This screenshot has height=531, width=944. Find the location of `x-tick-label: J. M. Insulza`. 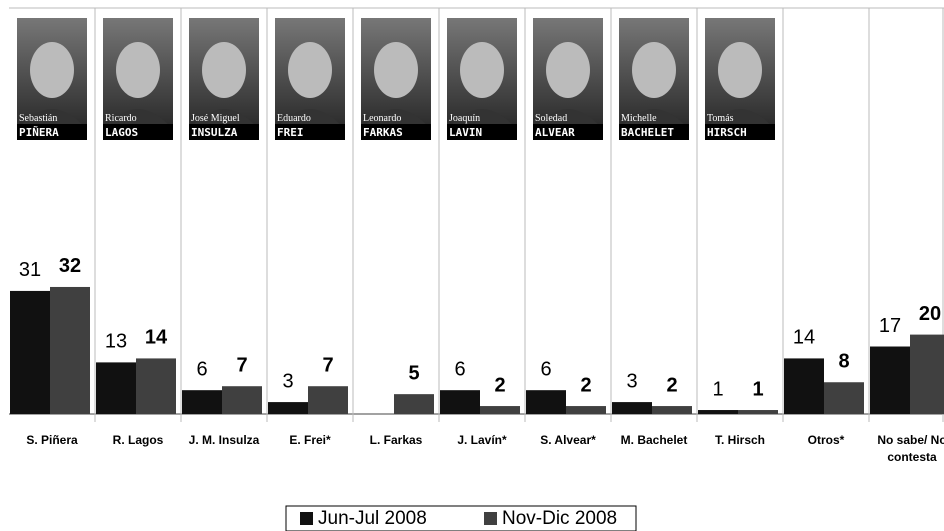

x-tick-label: J. M. Insulza is located at coordinates (224, 440).